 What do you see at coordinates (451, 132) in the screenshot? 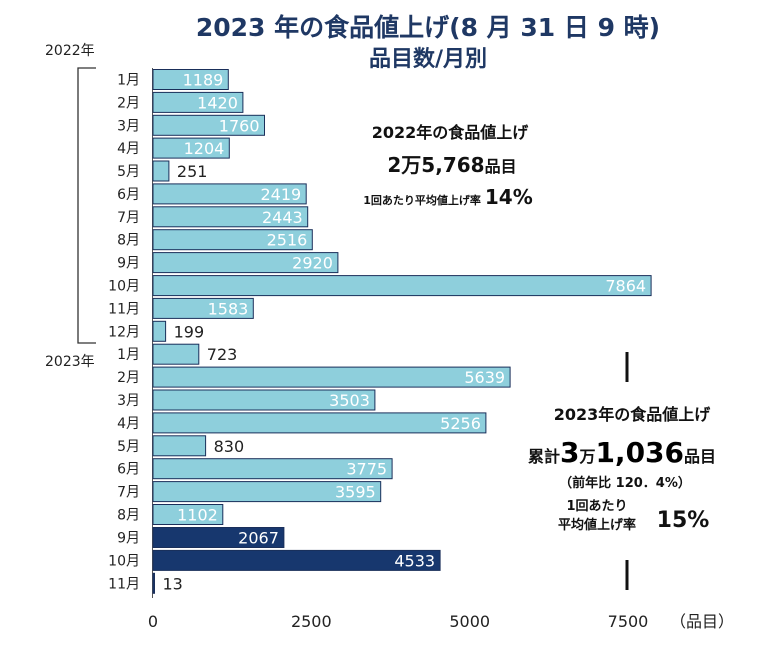
I see `annotation-2022-heading: 2022年の食品値上げ` at bounding box center [451, 132].